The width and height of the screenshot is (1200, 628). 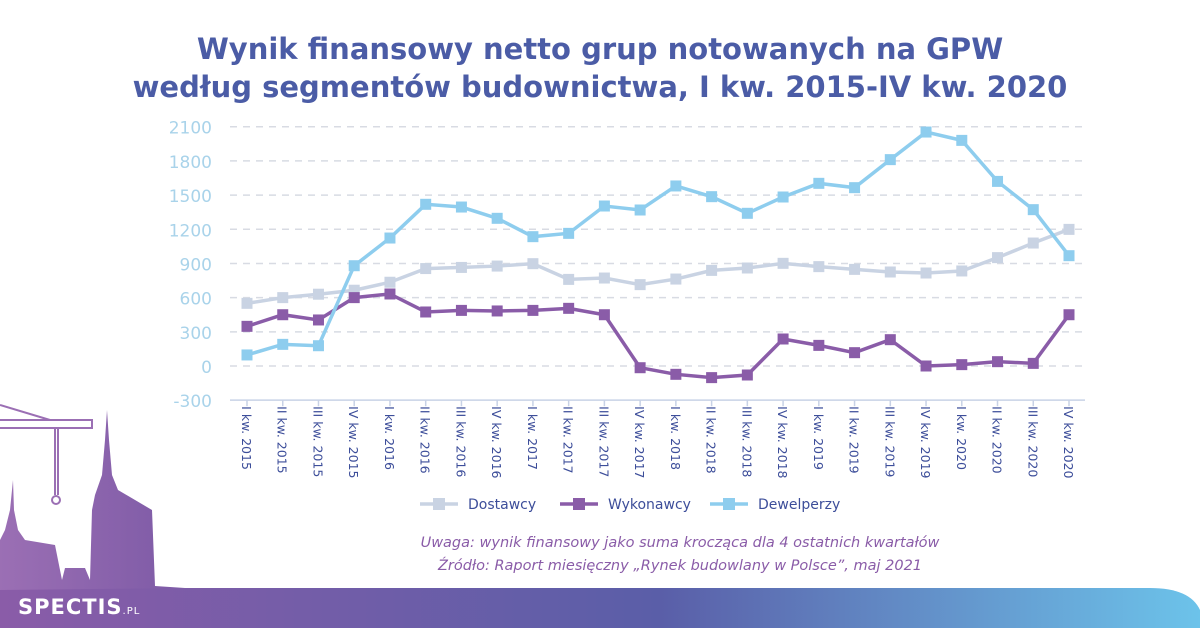 What do you see at coordinates (746, 441) in the screenshot?
I see `x-tick-label: III kw. 2018` at bounding box center [746, 441].